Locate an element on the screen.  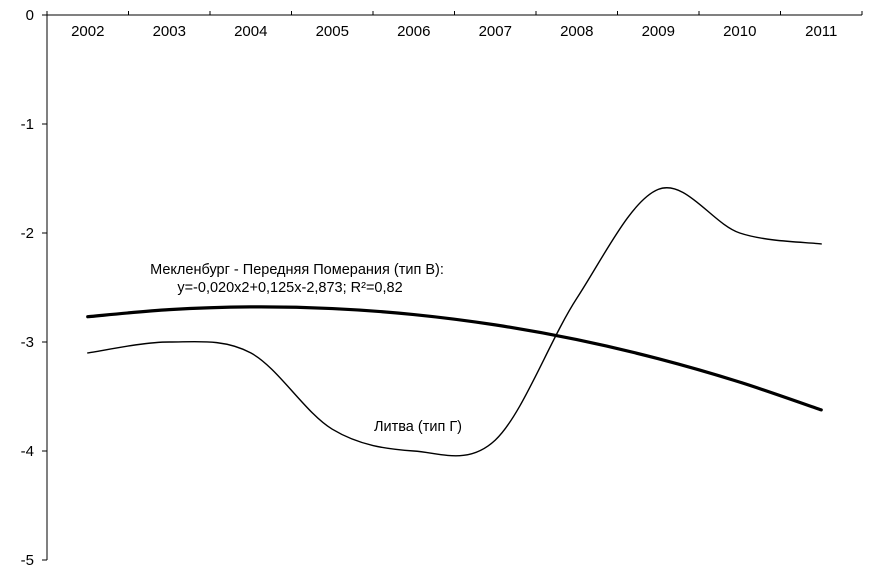
x-tick-label: 2009 is located at coordinates (658, 31).